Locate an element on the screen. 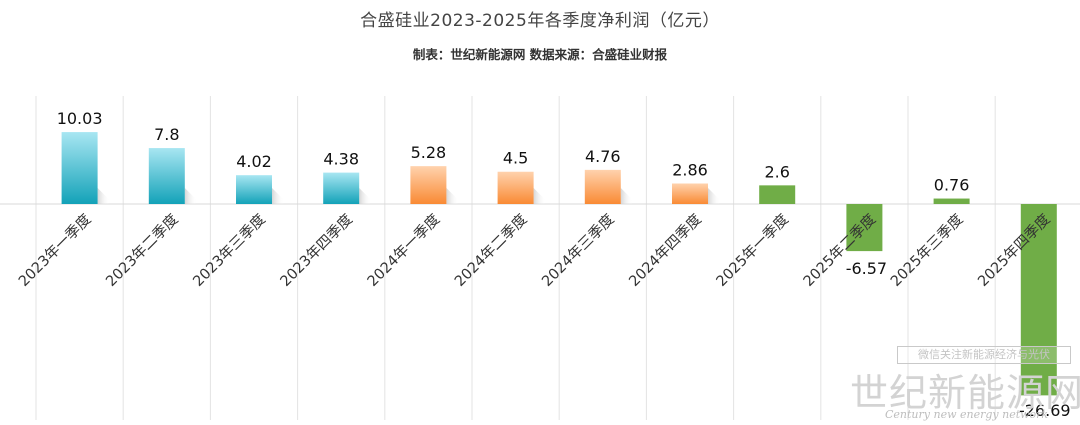  category-label-2: 2023年二季度 is located at coordinates (141, 250).